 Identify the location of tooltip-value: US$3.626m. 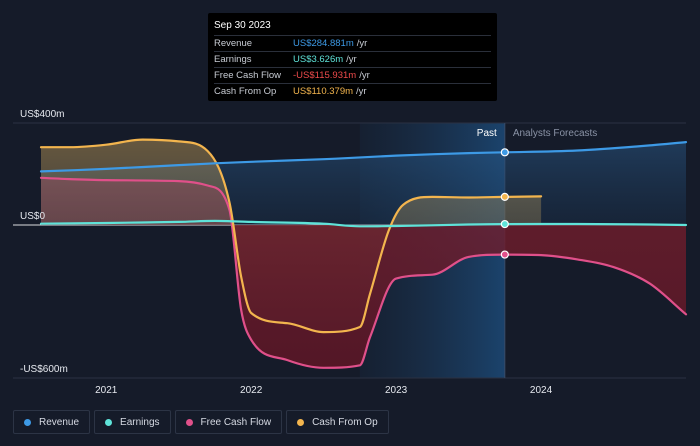
(318, 59).